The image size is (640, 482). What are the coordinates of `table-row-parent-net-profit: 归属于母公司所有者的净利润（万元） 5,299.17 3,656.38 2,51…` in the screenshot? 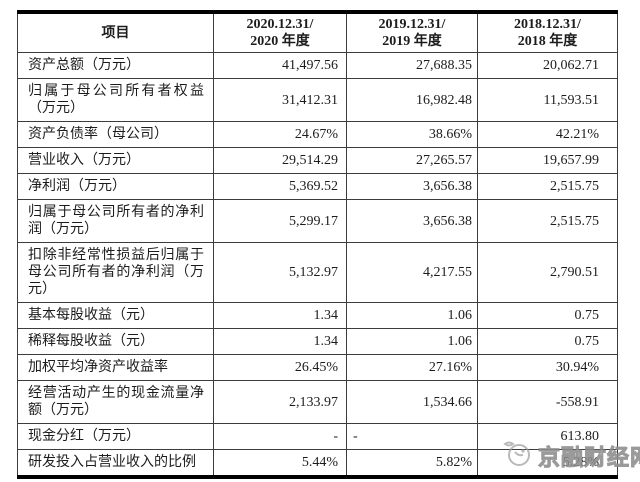 It's located at (317, 221).